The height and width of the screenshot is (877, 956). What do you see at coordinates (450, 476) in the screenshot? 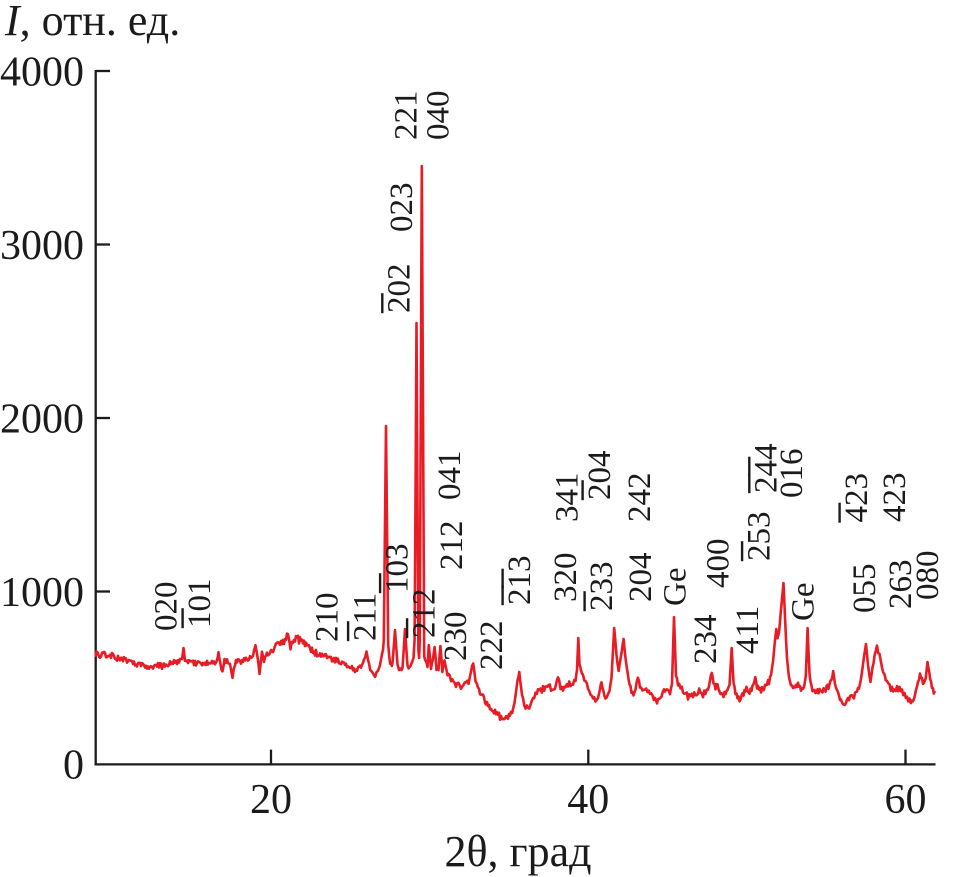
I see `svg-text: 041` at bounding box center [450, 476].